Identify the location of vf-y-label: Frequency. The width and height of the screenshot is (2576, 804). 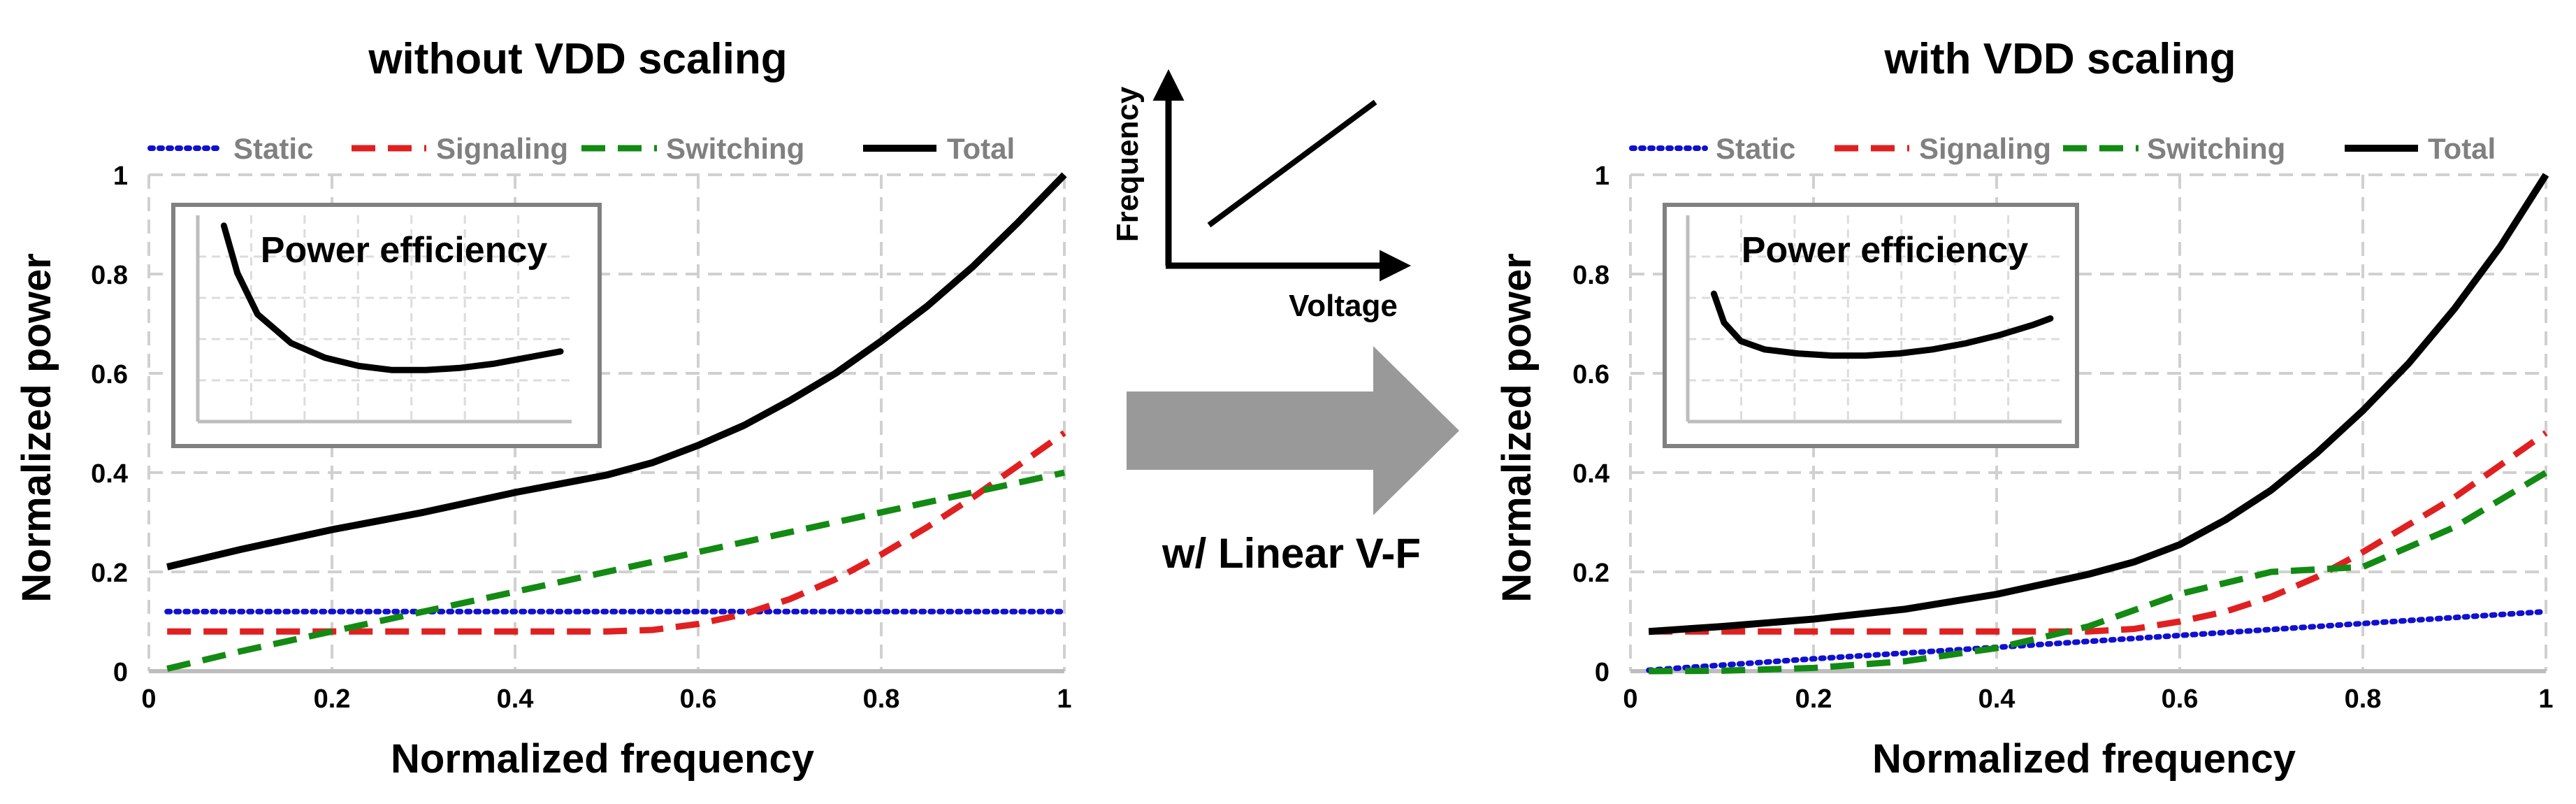
(1127, 164).